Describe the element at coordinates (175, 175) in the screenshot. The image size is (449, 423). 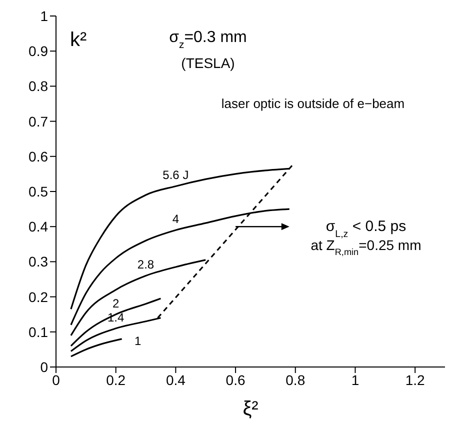
I see `series-label: 5.6 J` at that location.